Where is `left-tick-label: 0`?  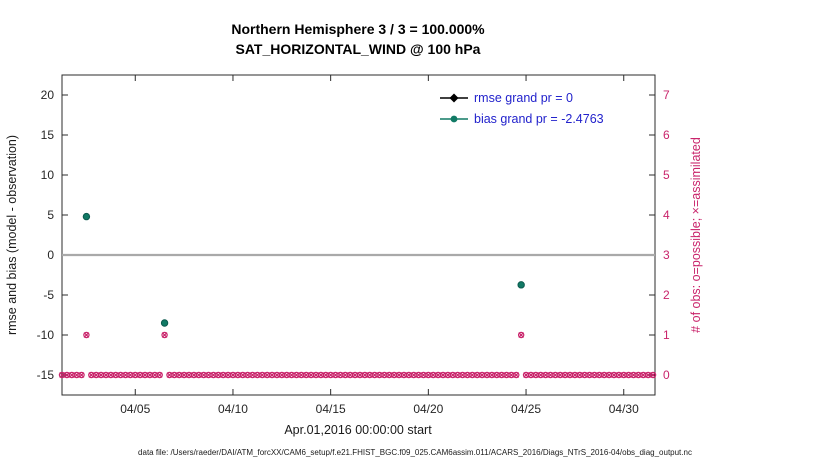
left-tick-label: 0 is located at coordinates (50, 255).